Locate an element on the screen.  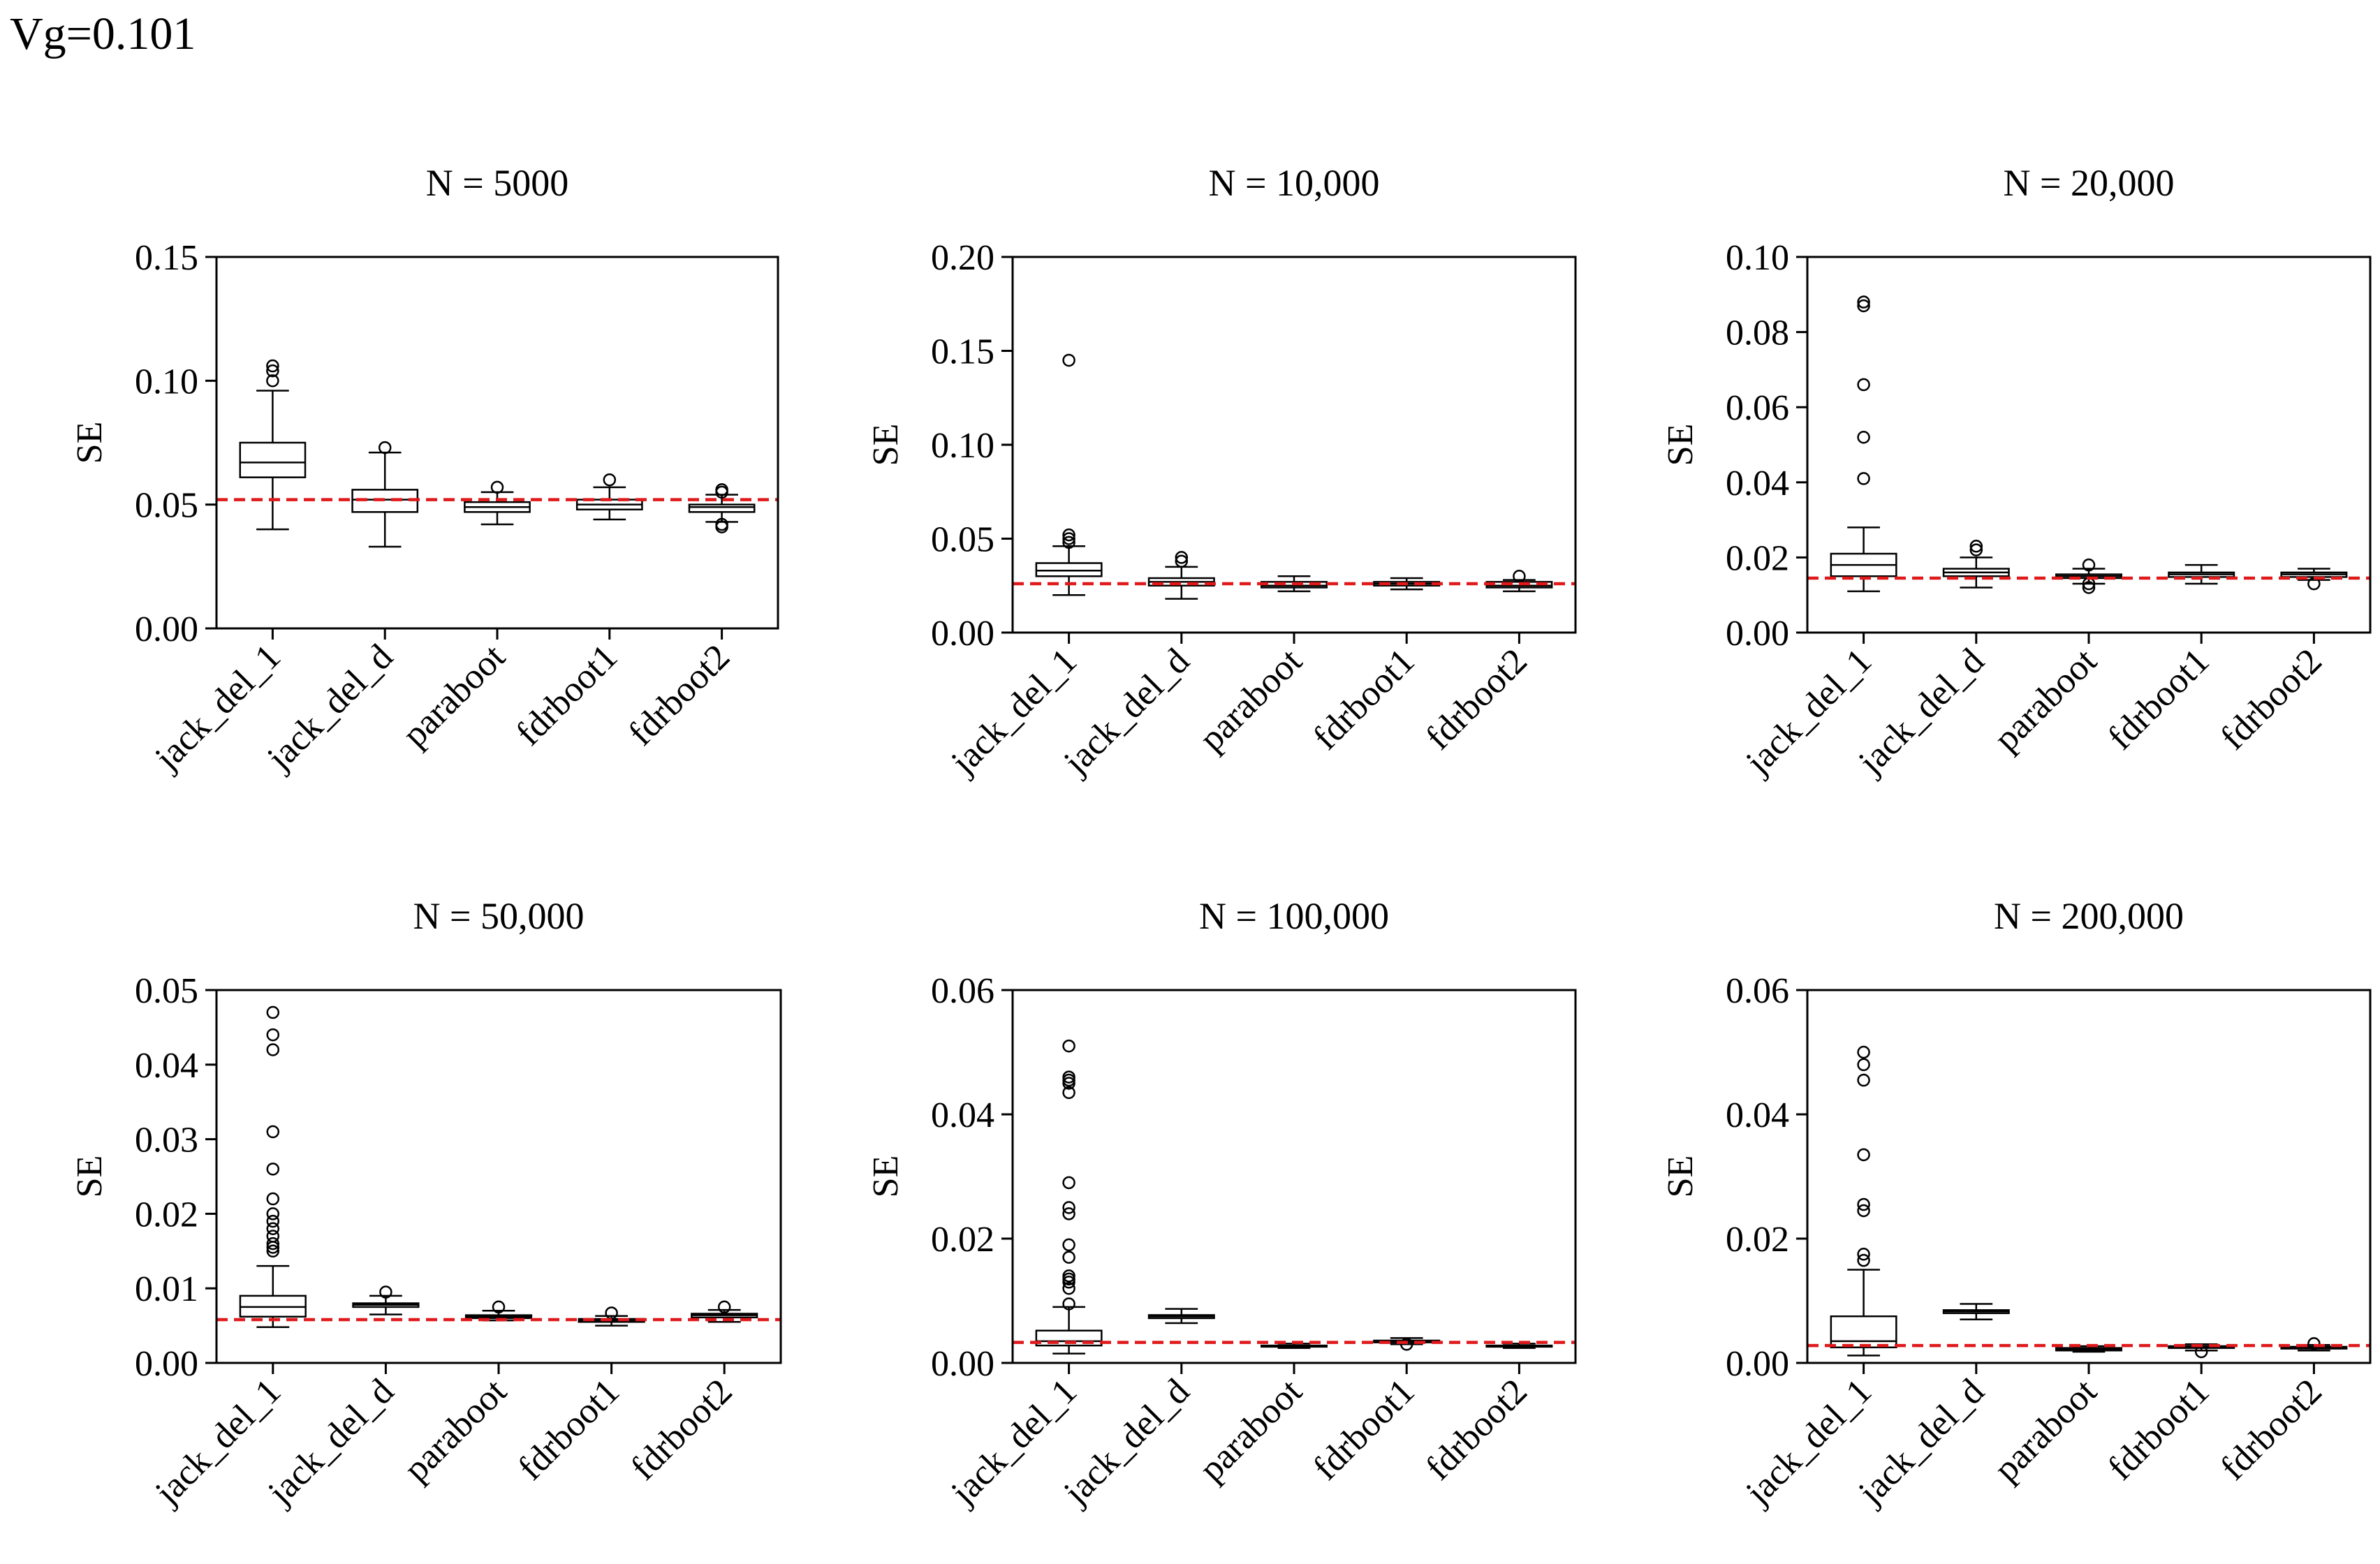
panel-title: N = 100,000 is located at coordinates (1294, 916).